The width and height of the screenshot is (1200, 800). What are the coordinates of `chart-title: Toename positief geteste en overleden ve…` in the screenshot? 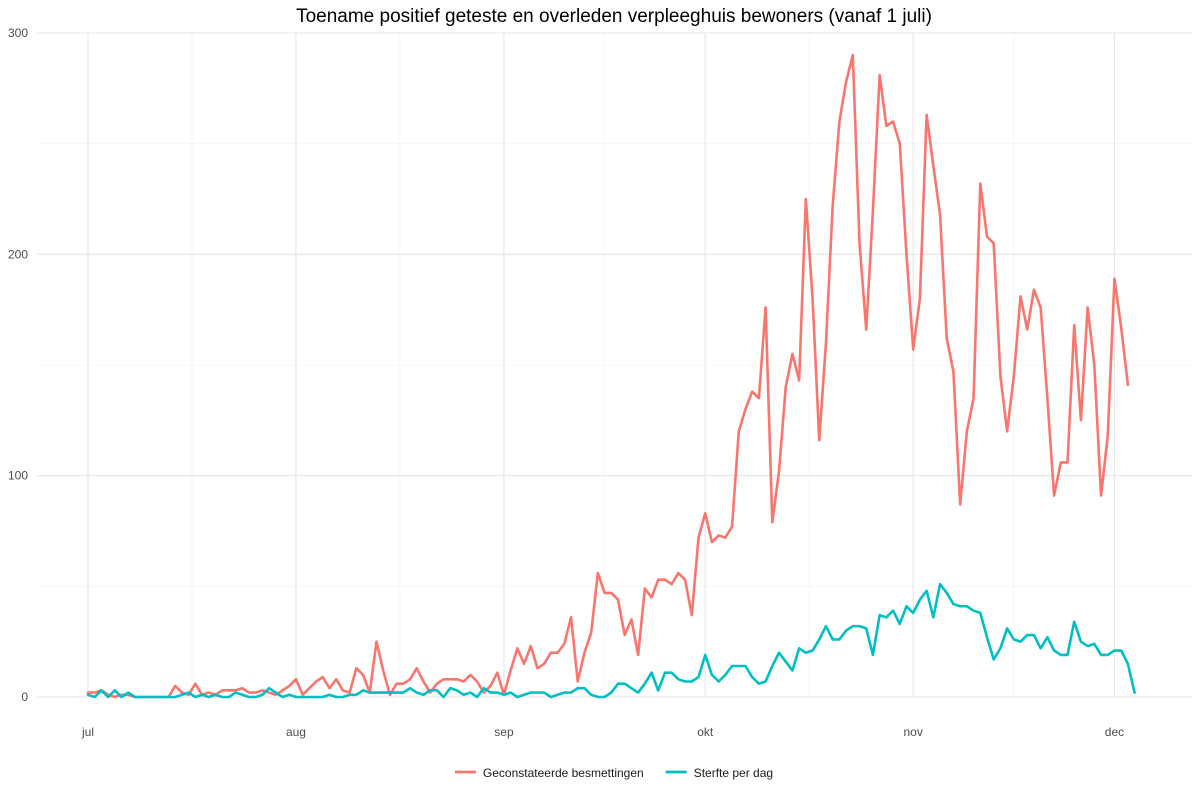 It's located at (614, 16).